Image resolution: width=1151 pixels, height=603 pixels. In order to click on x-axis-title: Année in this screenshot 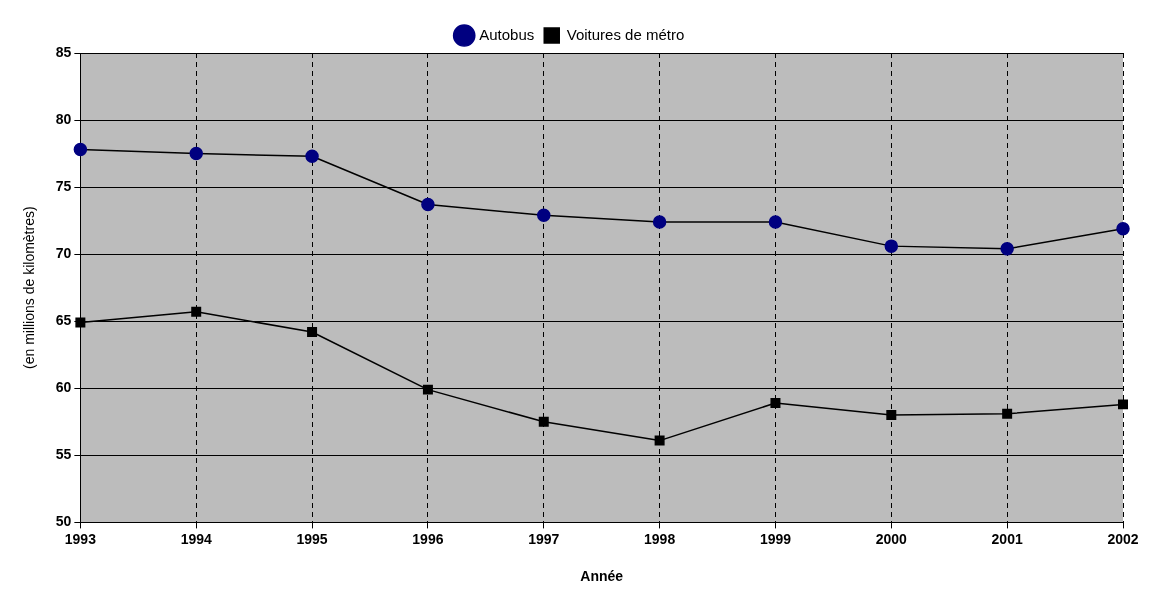, I will do `click(602, 576)`.